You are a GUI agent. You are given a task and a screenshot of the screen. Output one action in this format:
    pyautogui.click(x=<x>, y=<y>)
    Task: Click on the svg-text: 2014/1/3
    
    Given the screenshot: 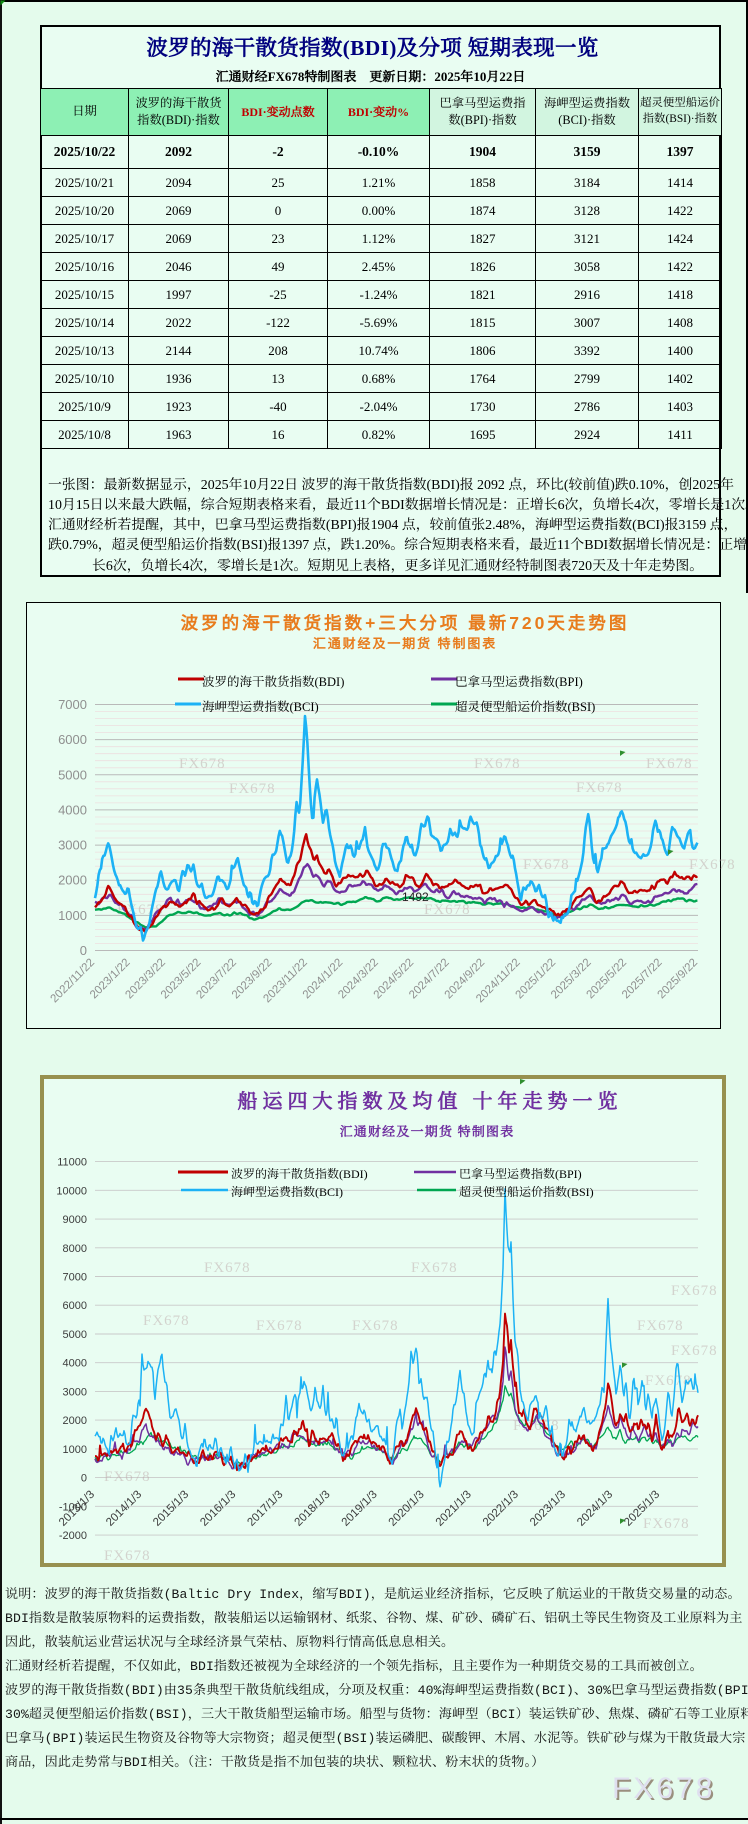 What is the action you would take?
    pyautogui.click(x=124, y=1509)
    